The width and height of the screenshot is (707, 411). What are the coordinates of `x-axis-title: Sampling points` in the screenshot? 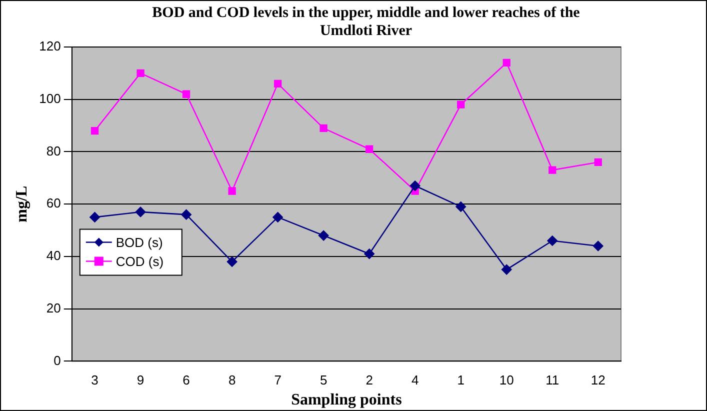 It's located at (346, 400).